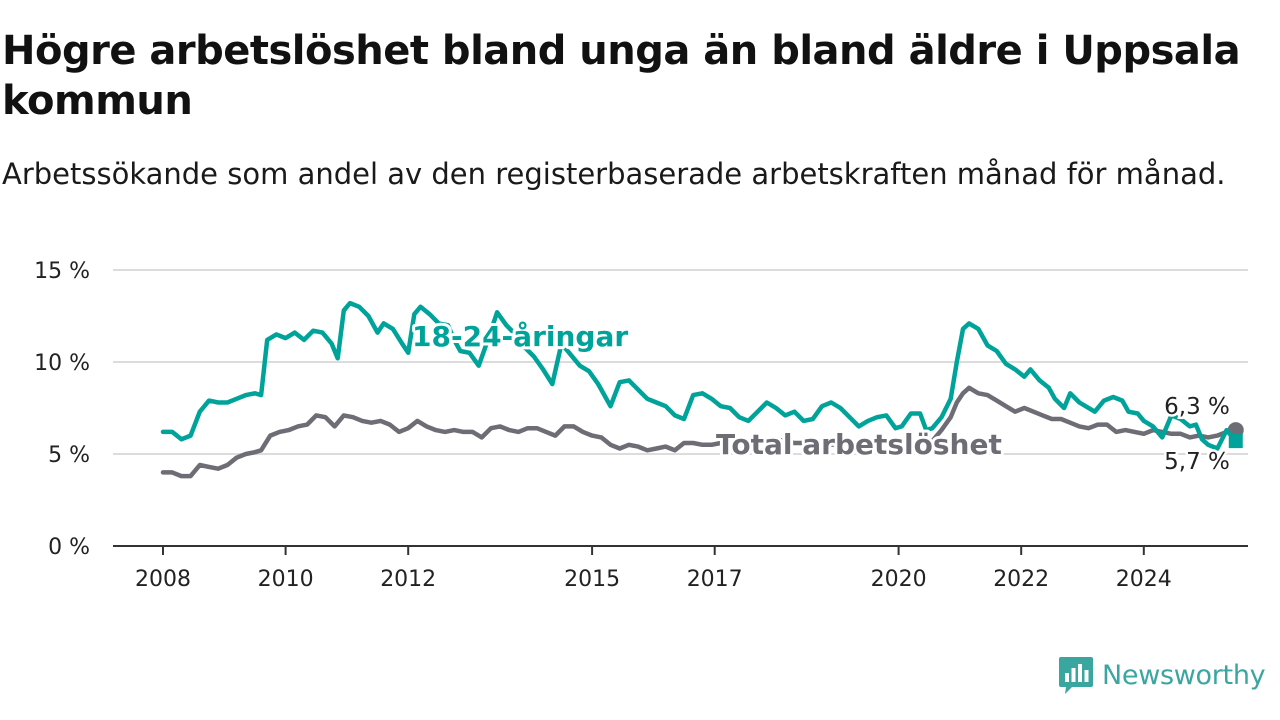 The image size is (1280, 720). Describe the element at coordinates (69, 455) in the screenshot. I see `y-tick-label: 5 %` at that location.